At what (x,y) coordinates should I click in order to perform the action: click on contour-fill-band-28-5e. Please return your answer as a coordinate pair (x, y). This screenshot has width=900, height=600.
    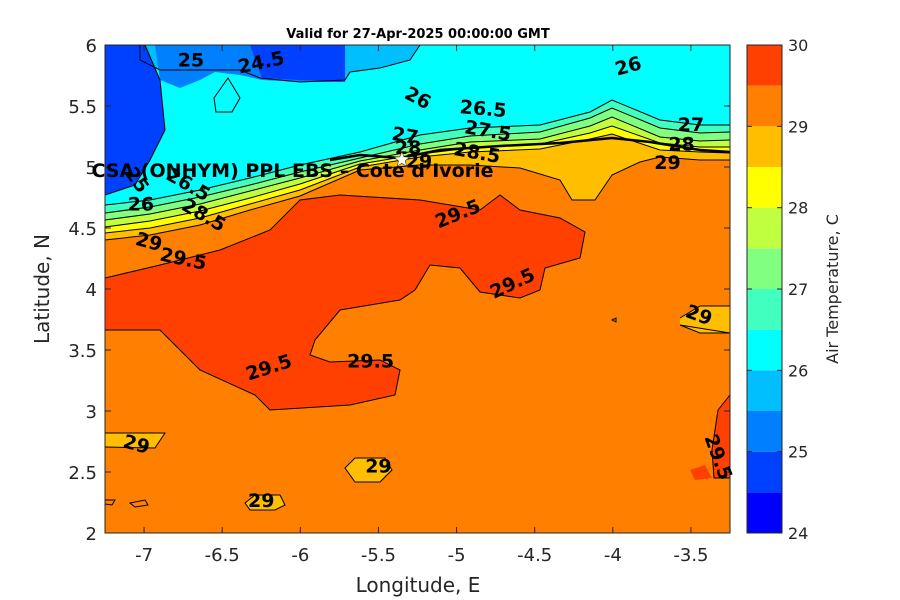
    Looking at the image, I should click on (265, 502).